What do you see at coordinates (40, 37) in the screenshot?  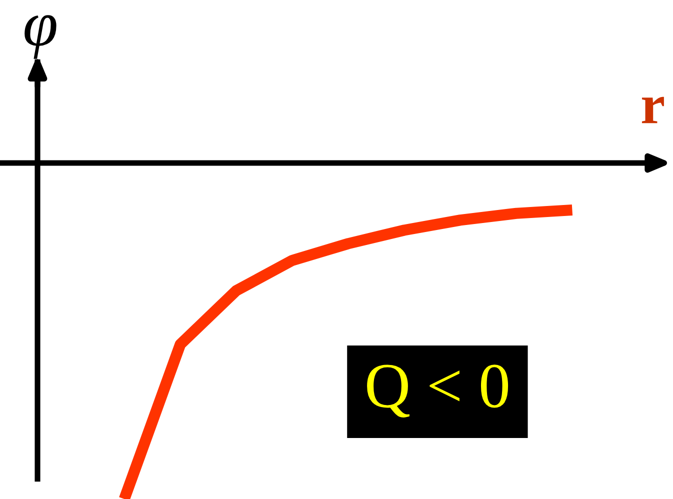 I see `y-axis-title: φ` at bounding box center [40, 37].